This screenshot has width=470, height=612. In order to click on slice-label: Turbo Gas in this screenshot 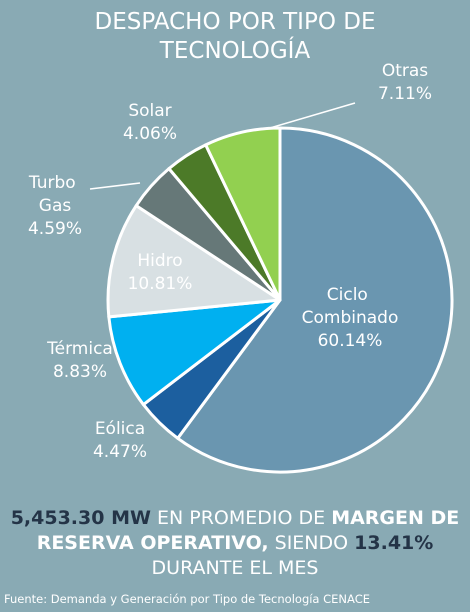, I will do `click(54, 194)`.